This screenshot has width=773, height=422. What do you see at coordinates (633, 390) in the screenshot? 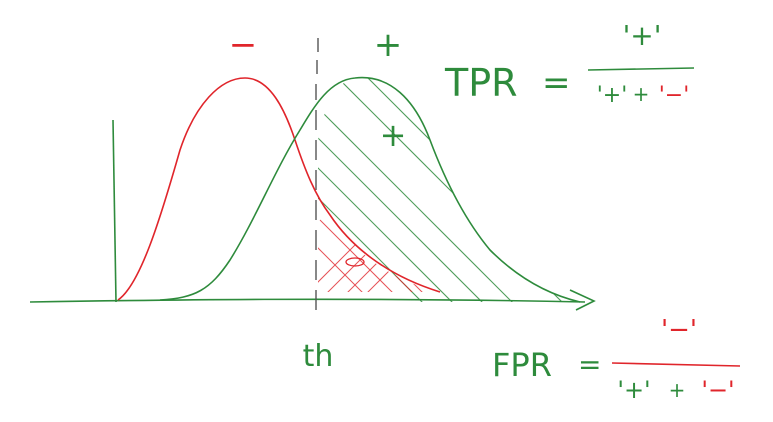
I see `fpr-denominator-left: '+'` at bounding box center [633, 390].